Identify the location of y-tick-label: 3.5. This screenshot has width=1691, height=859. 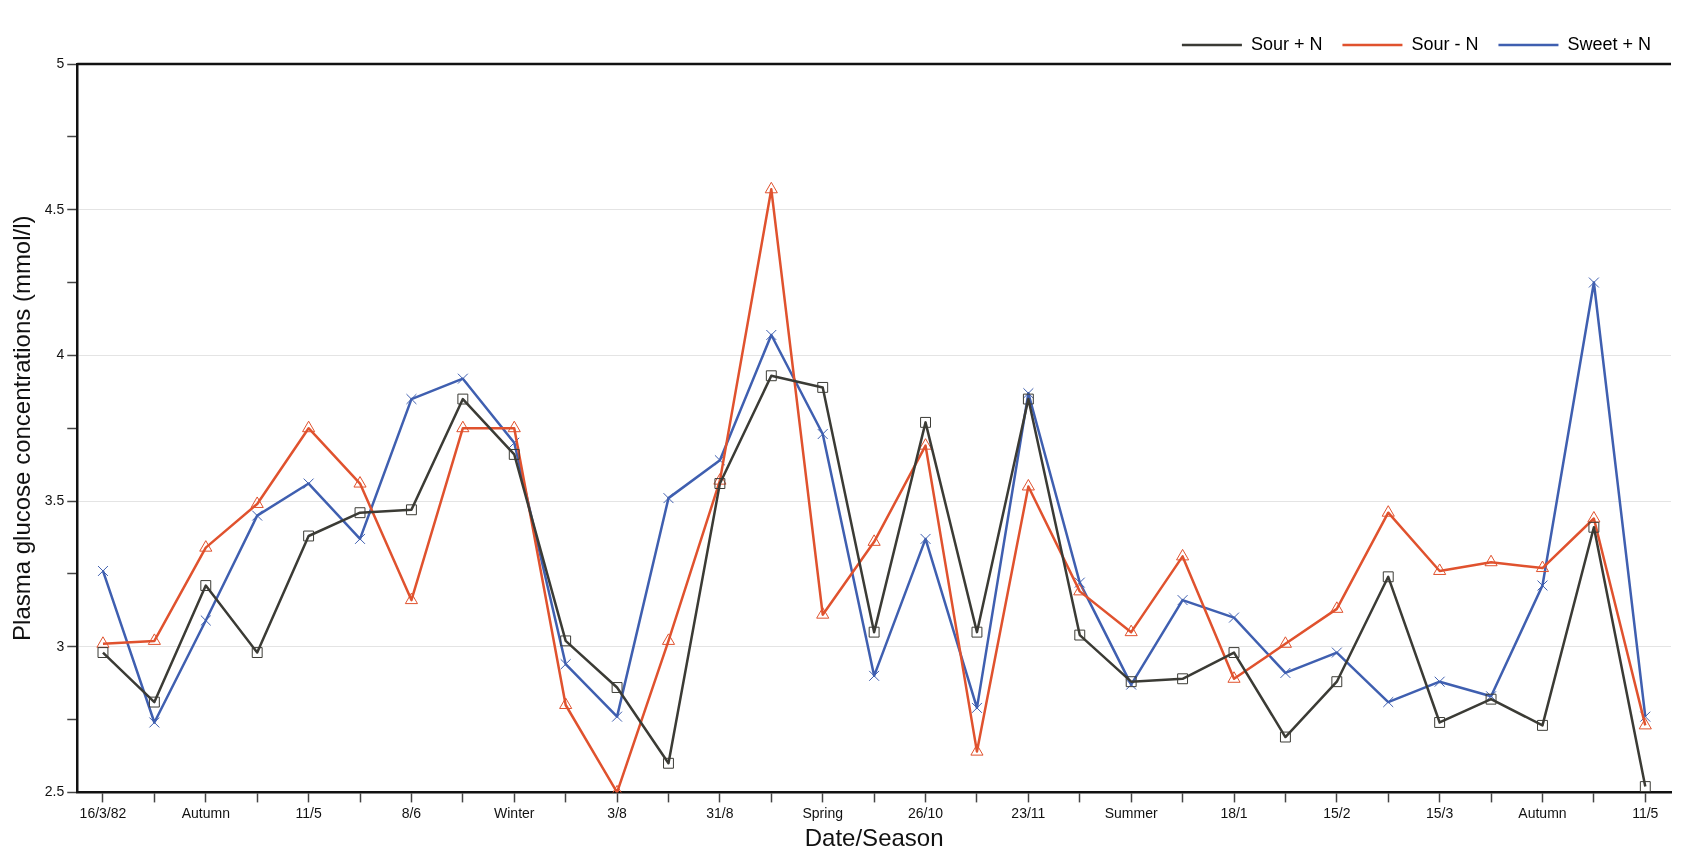
(54, 499).